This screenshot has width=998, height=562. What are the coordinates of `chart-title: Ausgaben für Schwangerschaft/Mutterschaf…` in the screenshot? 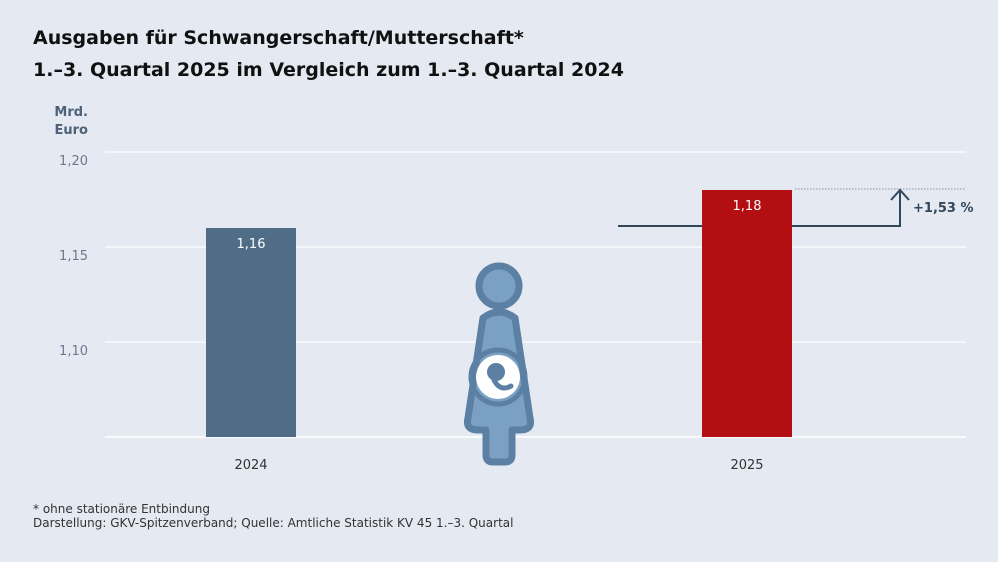 It's located at (278, 38).